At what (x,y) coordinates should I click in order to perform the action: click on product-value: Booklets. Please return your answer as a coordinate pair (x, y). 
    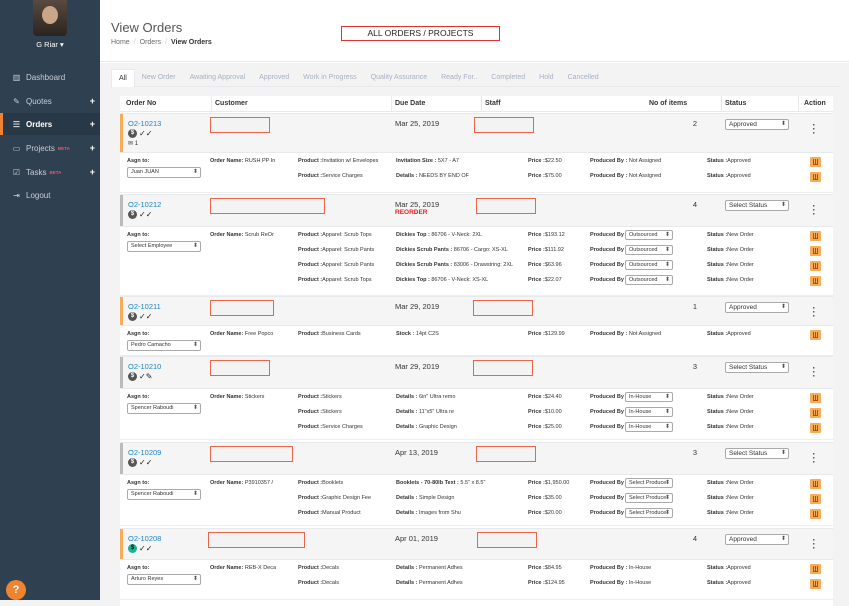
    Looking at the image, I should click on (333, 483).